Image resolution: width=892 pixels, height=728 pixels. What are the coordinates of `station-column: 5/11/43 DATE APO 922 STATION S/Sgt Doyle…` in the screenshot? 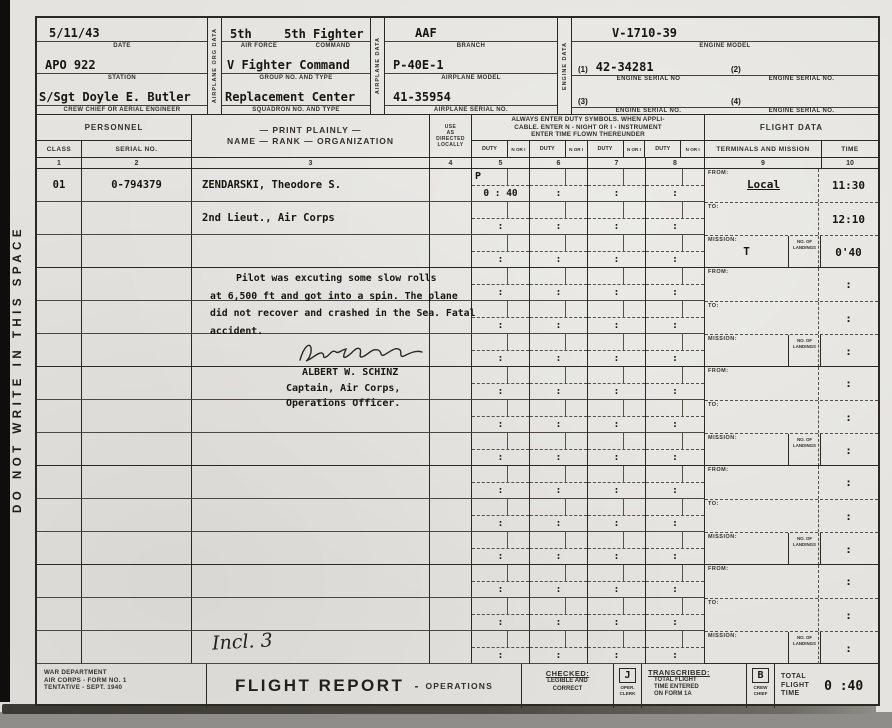 It's located at (122, 66).